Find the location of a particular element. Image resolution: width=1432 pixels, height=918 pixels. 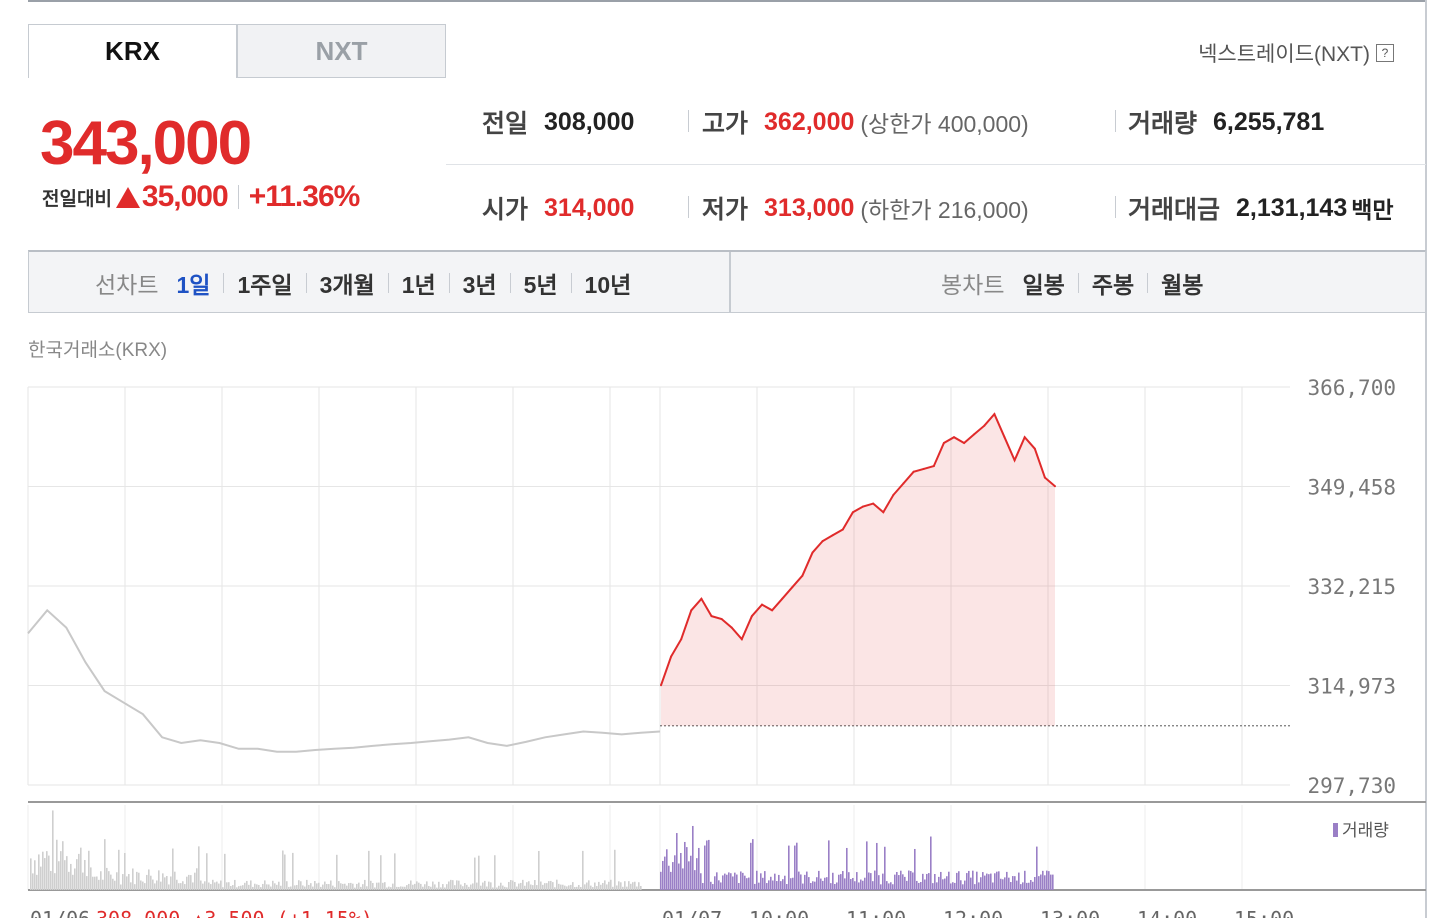

tab-nxt: NXT is located at coordinates (341, 51).